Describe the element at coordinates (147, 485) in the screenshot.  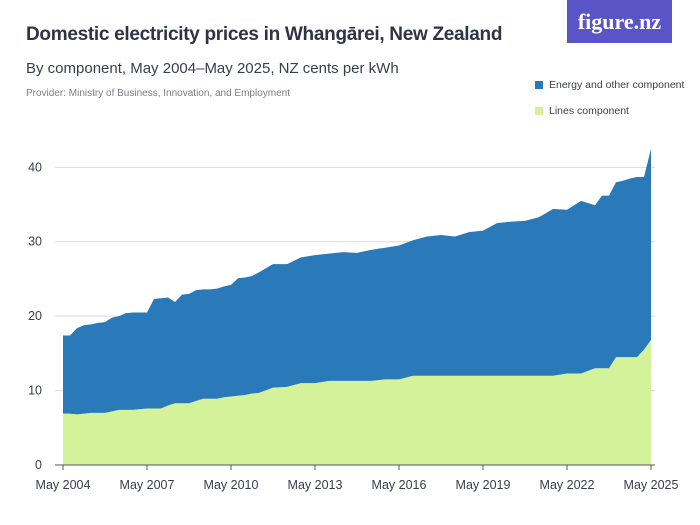
I see `x-tick-label: May 2007` at that location.